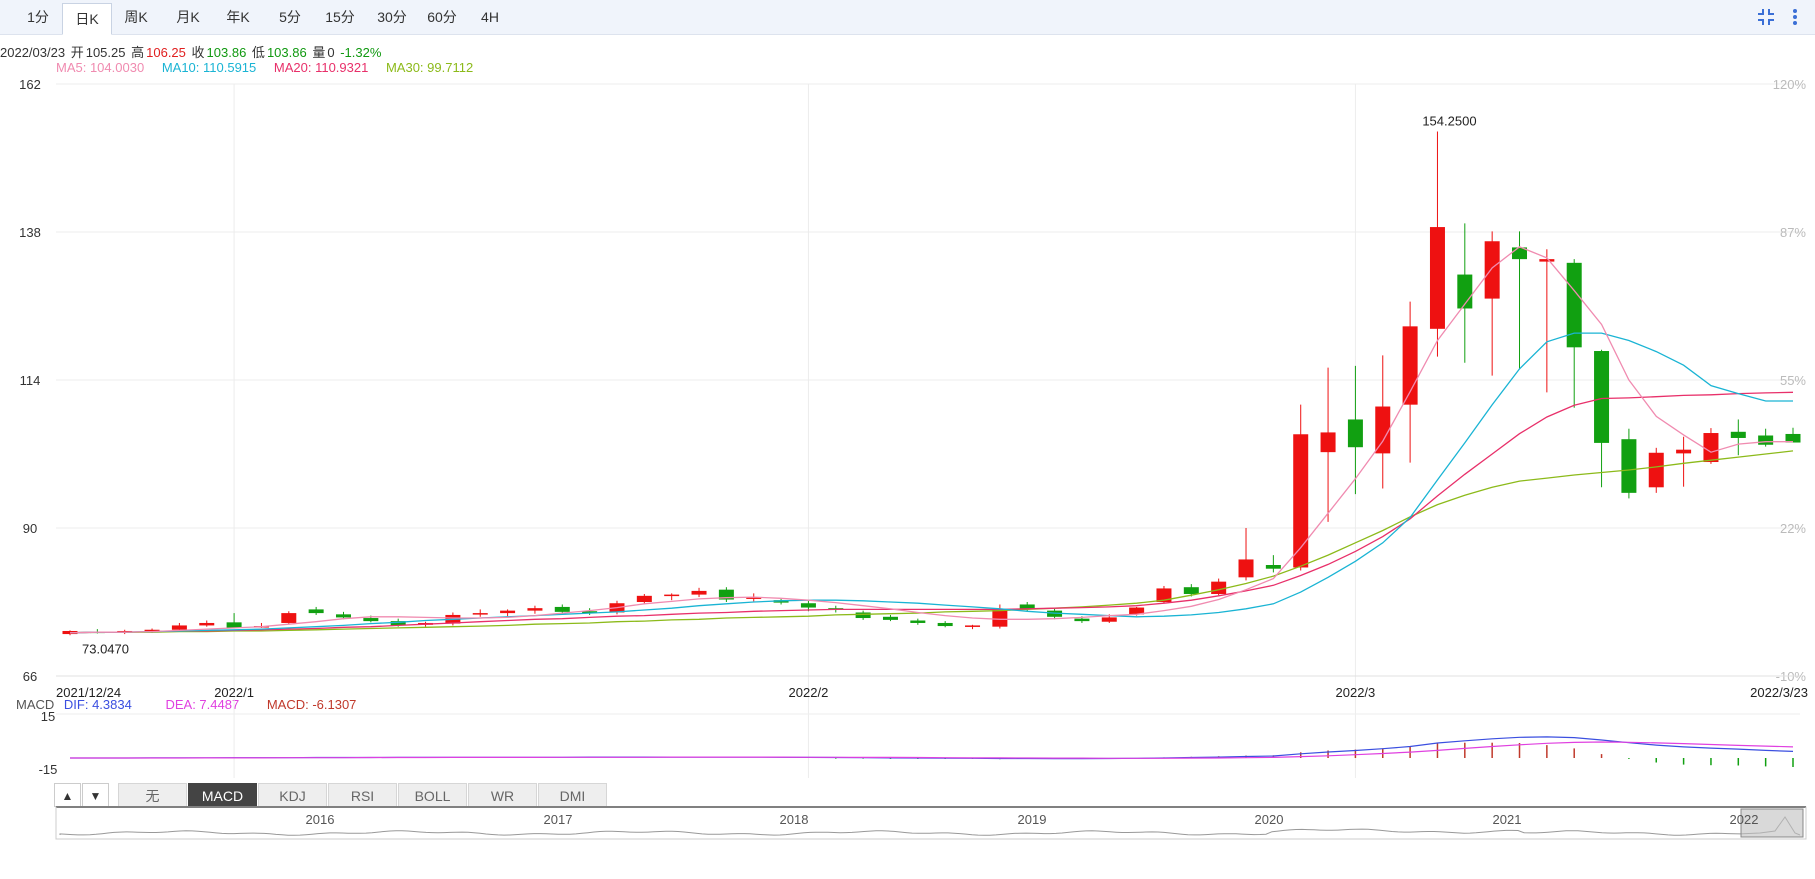 This screenshot has width=1815, height=879. Describe the element at coordinates (331, 52) in the screenshot. I see `volume-value: 0` at that location.